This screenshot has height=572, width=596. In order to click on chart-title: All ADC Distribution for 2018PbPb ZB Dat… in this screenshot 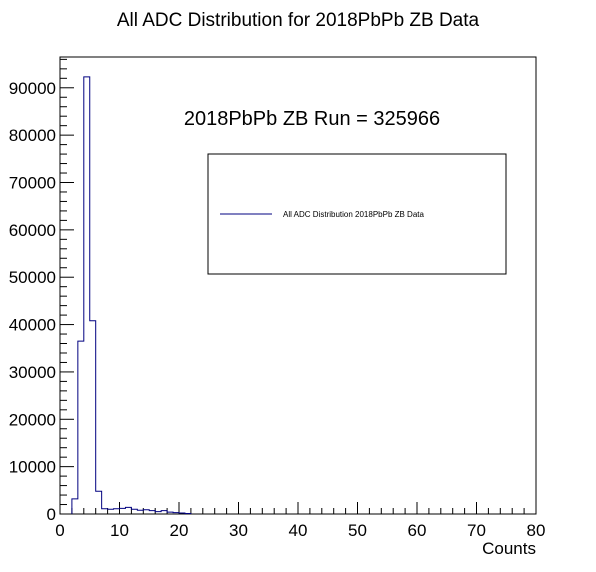, I will do `click(298, 20)`.